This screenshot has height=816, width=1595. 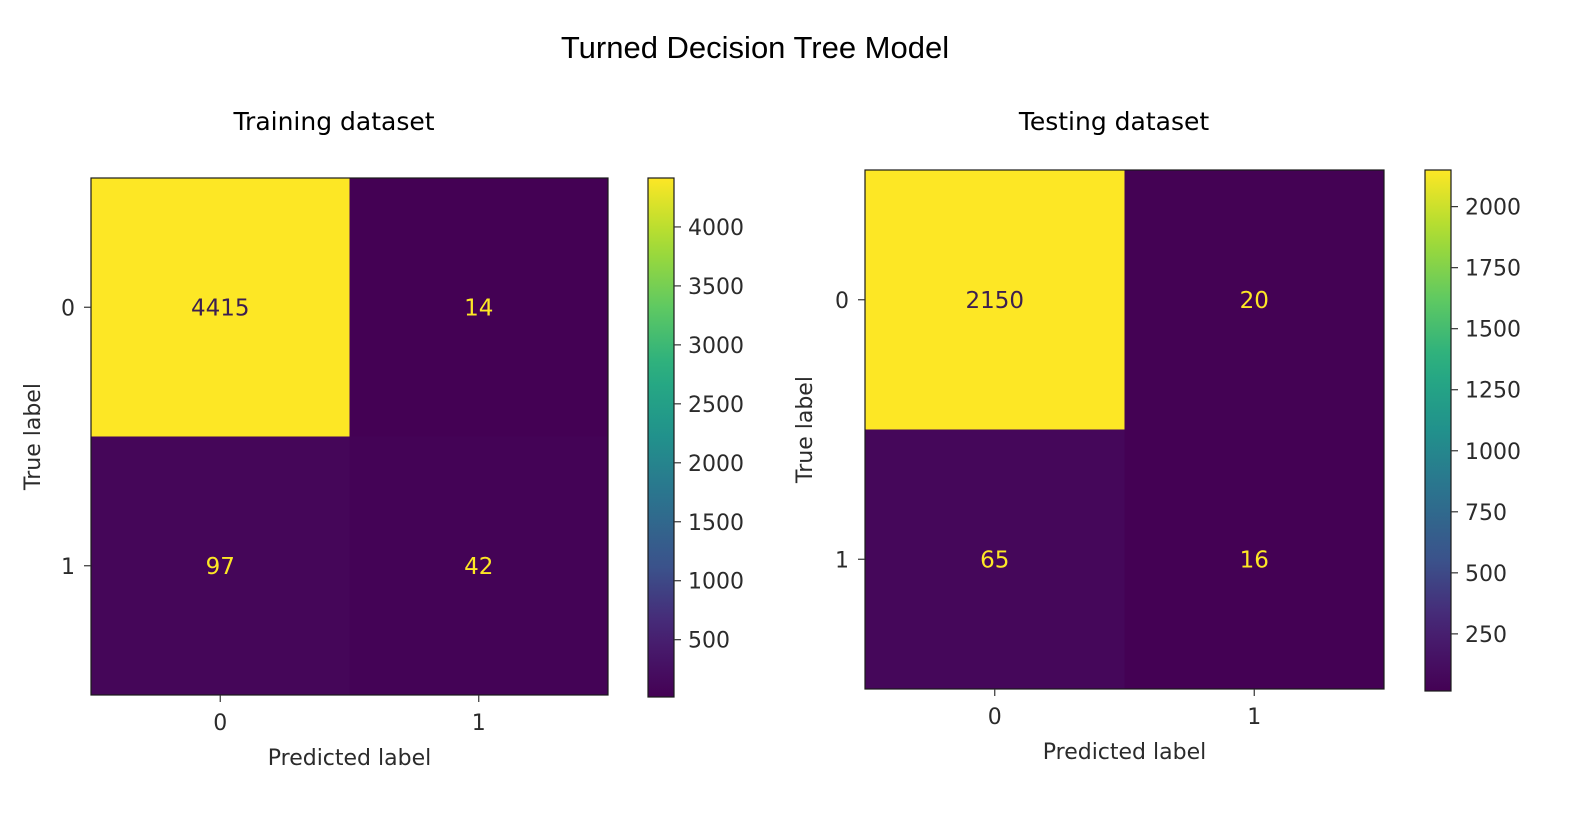 I want to click on chart1-ytick-label-0: 0, so click(x=68, y=308).